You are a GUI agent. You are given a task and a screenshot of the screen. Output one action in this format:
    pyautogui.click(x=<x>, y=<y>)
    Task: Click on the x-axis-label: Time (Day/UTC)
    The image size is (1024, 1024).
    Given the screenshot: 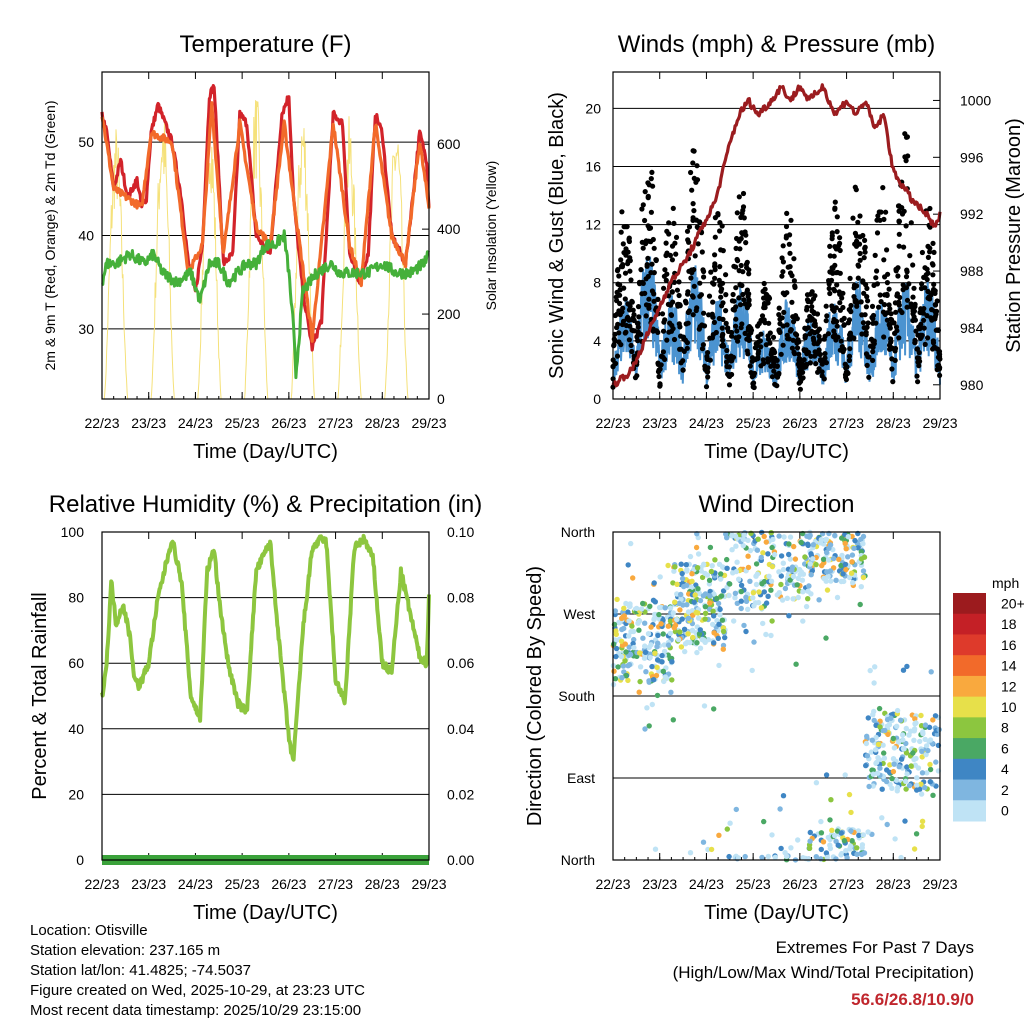 What is the action you would take?
    pyautogui.click(x=265, y=913)
    